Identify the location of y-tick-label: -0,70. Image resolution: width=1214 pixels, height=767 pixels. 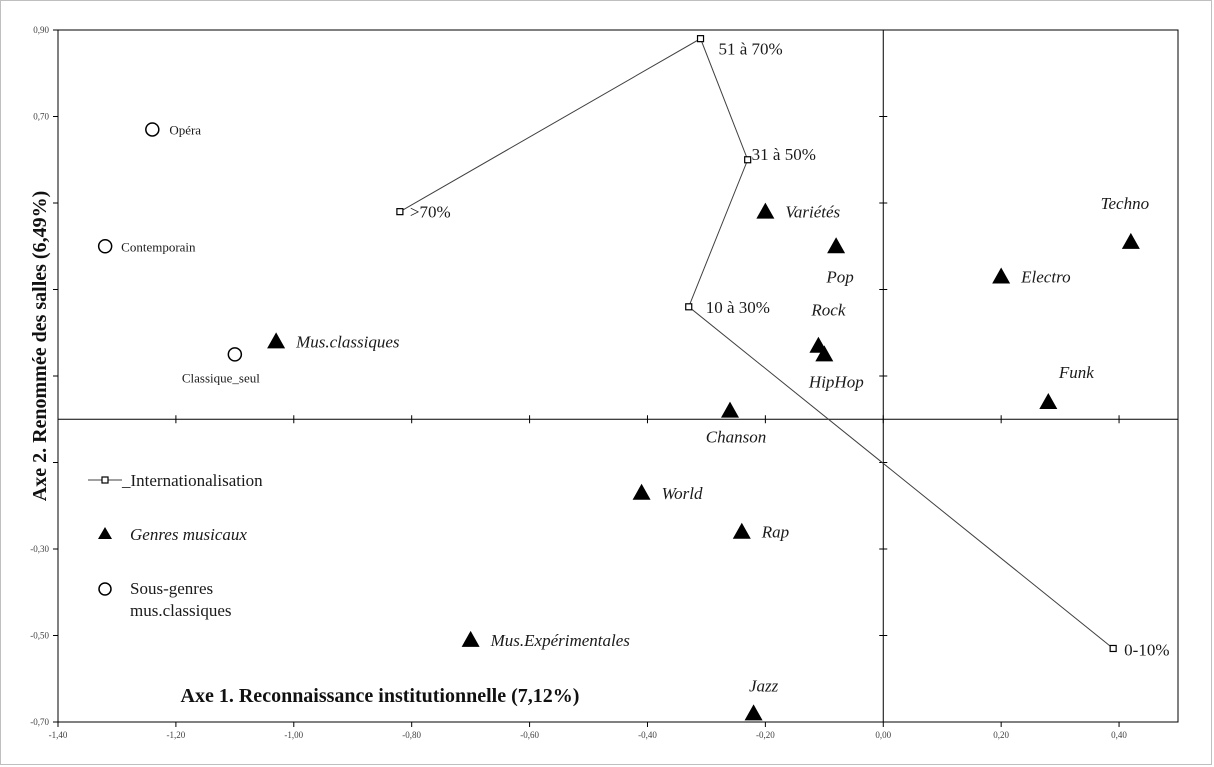
(39, 722).